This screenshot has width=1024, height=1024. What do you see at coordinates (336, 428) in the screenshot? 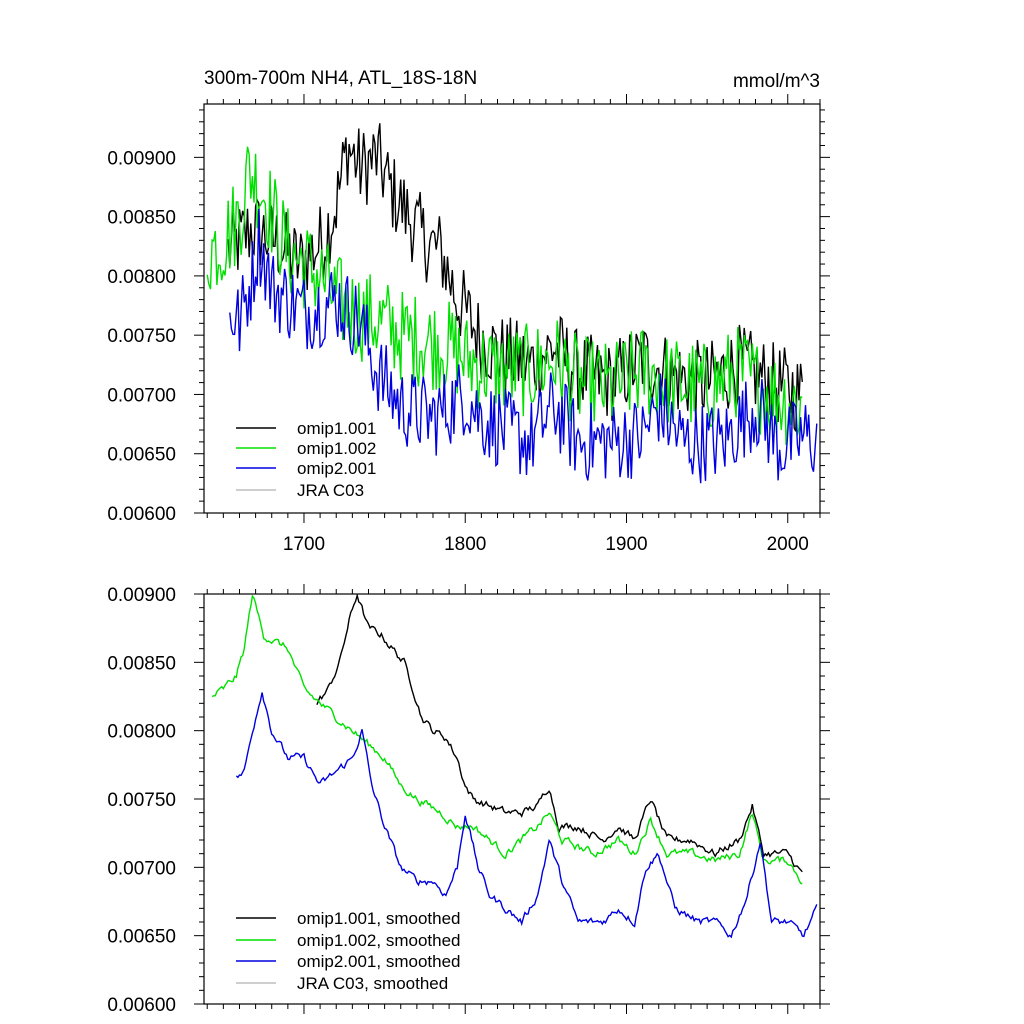
I see `legend-label-omip1-001: omip1.001` at bounding box center [336, 428].